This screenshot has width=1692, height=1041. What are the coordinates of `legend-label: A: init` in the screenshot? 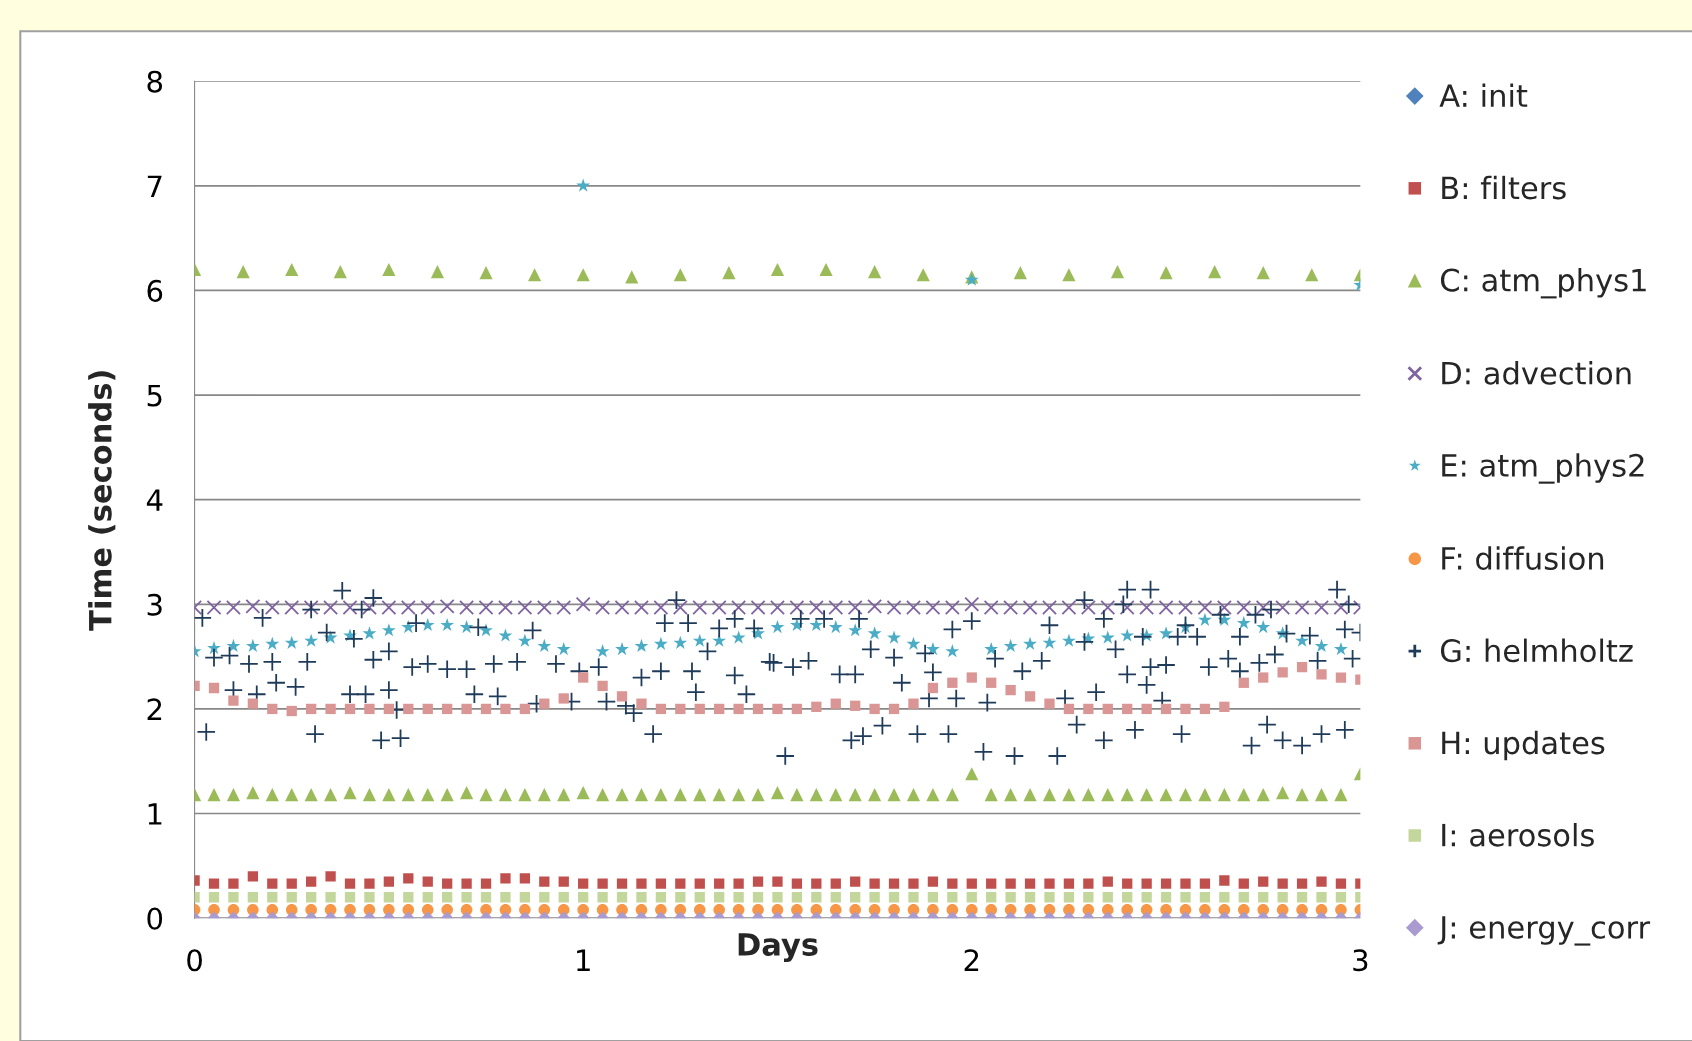 It's located at (1483, 95).